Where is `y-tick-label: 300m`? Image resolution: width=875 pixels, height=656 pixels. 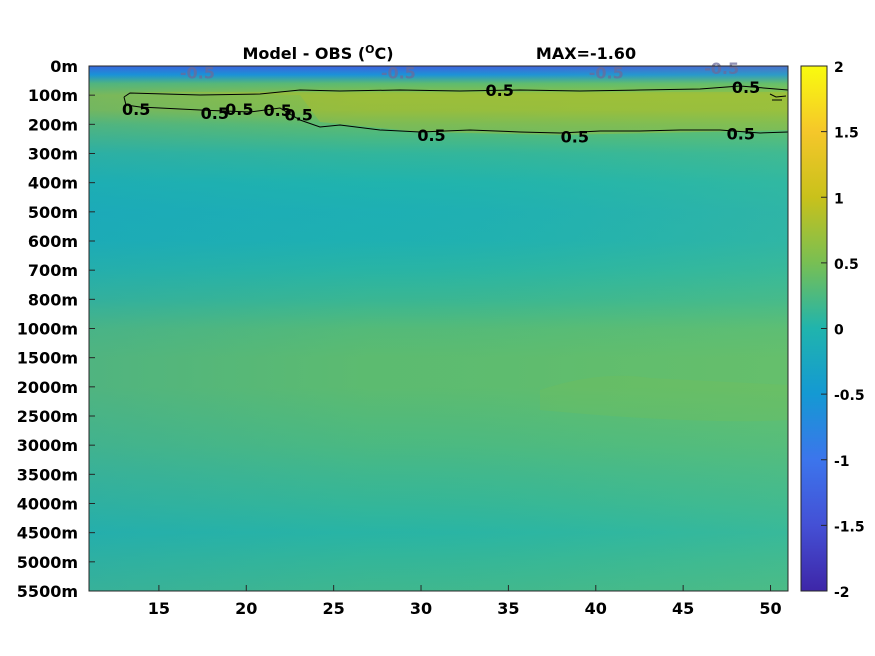
y-tick-label: 300m is located at coordinates (53, 154).